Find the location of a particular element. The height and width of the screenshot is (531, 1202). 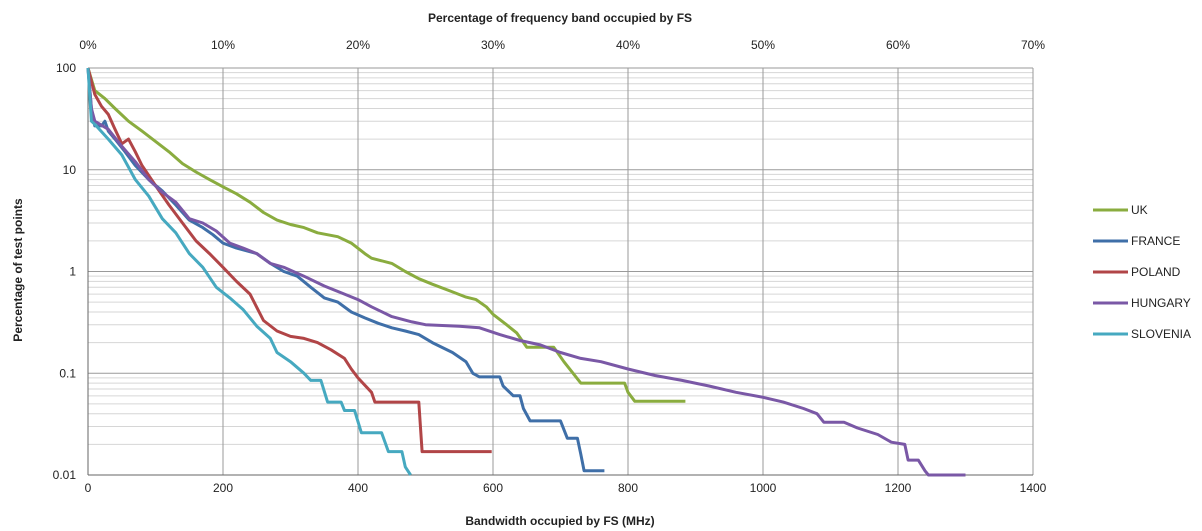

y-tick-label: 10 is located at coordinates (70, 170).